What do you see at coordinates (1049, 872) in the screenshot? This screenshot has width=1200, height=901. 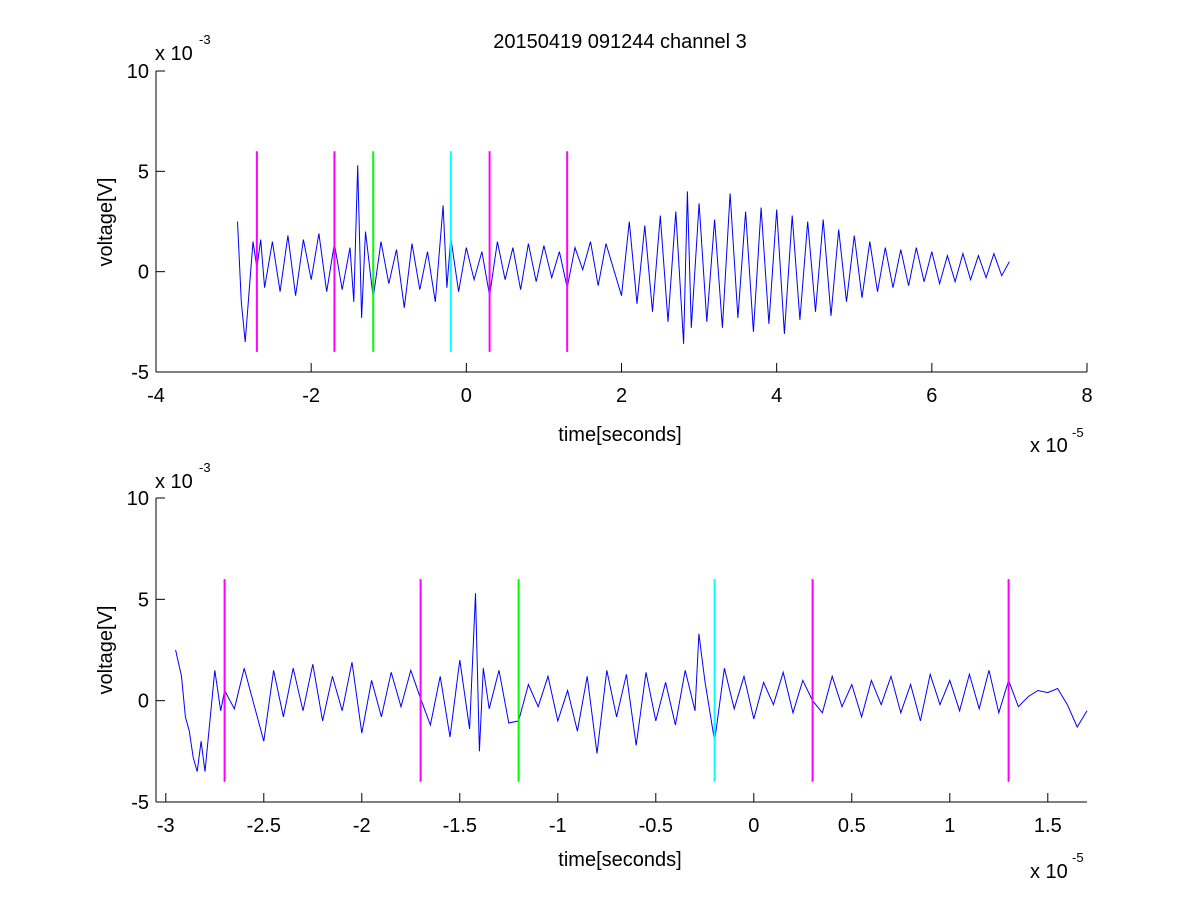 I see `bottom-x-multiplier-base: x 10` at bounding box center [1049, 872].